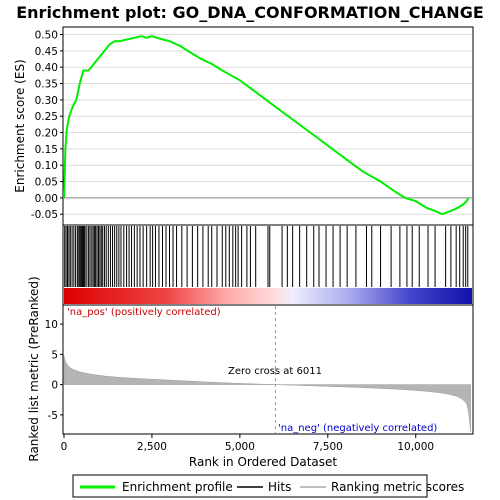  Describe the element at coordinates (46, 68) in the screenshot. I see `es-y-tick-label: 0.40` at that location.